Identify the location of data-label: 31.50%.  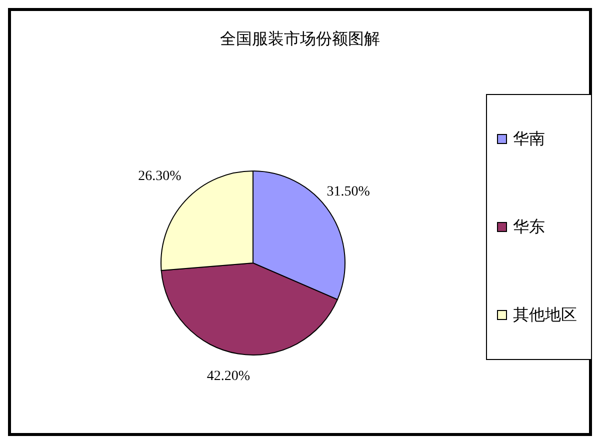
(348, 192).